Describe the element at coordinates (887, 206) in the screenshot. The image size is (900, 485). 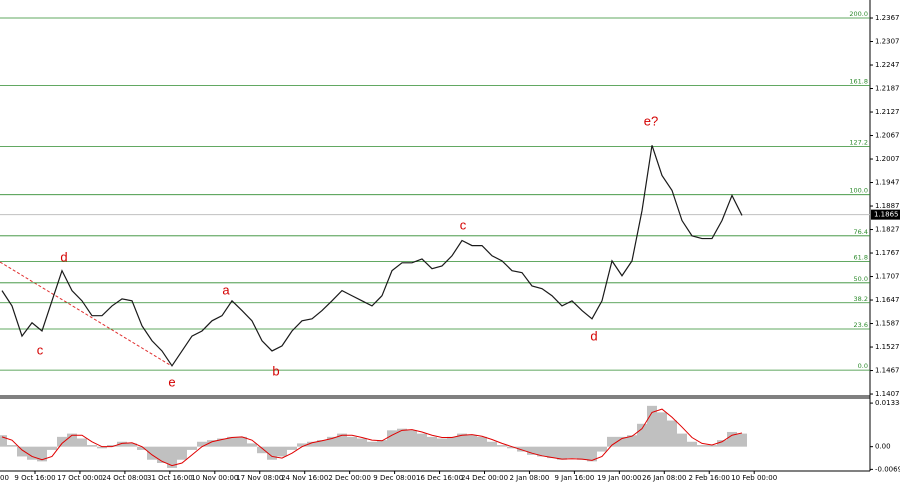
I see `y-tick-label: 1.1887` at that location.